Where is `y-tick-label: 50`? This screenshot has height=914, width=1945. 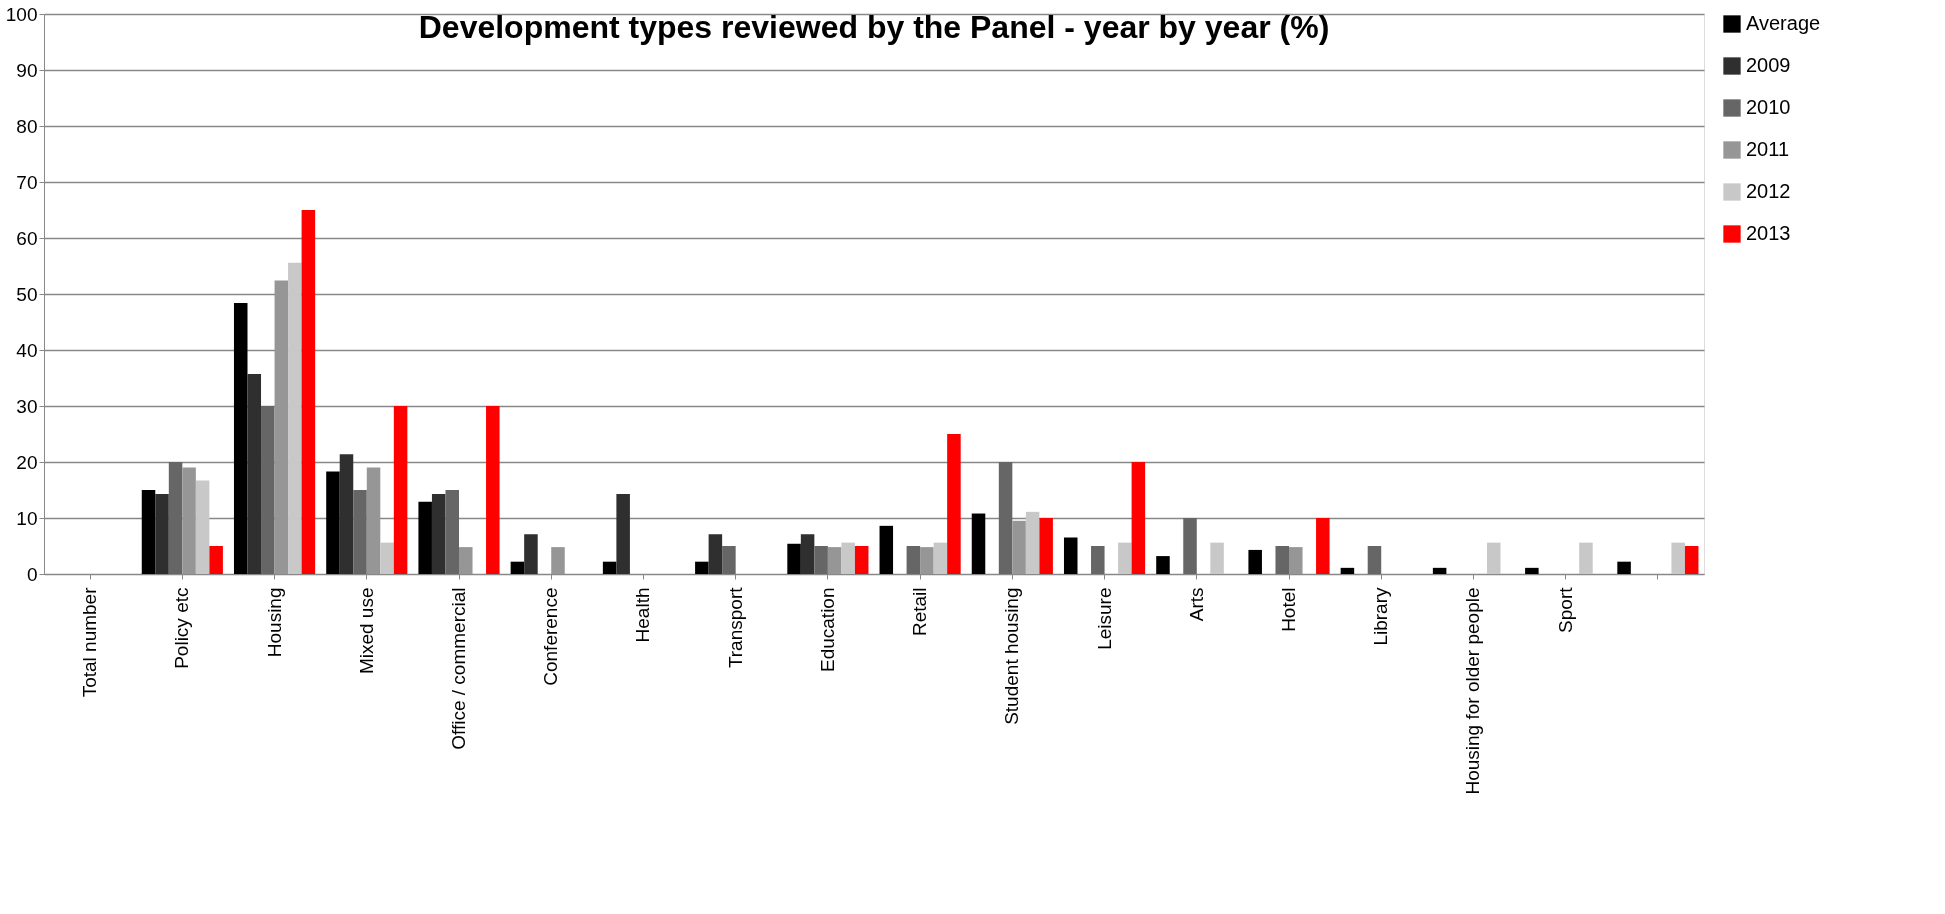
y-tick-label: 50 is located at coordinates (27, 294).